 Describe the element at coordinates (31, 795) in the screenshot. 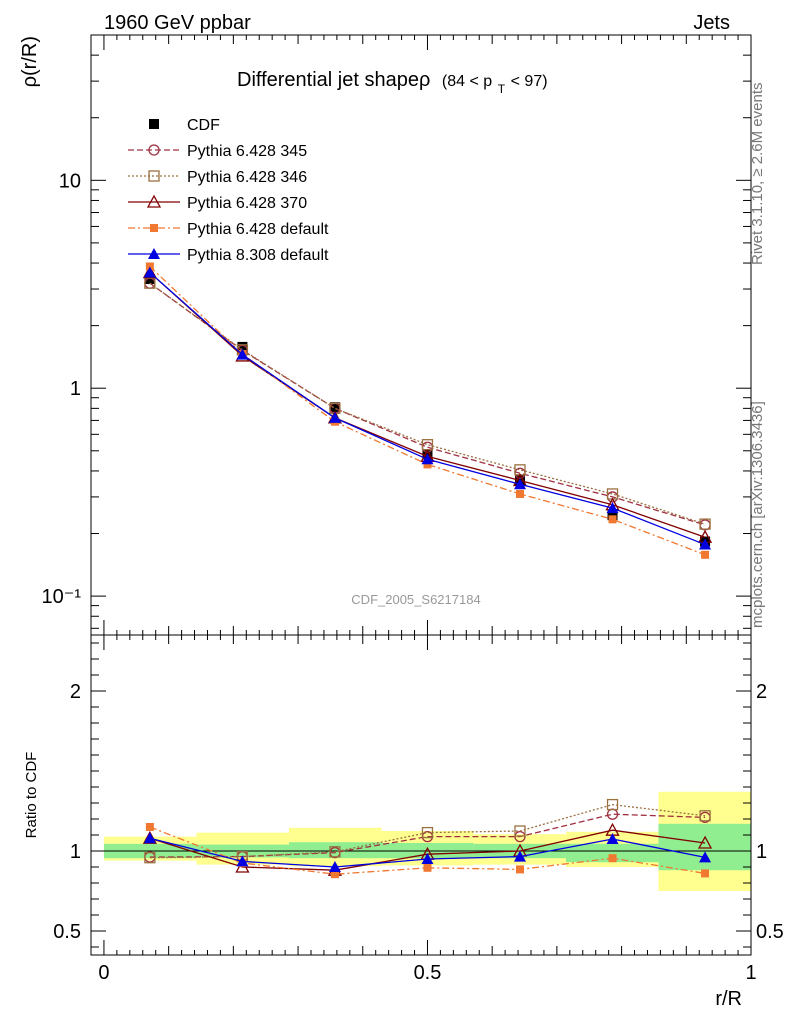

I see `ratio-y-axis-label: Ratio to CDF` at that location.